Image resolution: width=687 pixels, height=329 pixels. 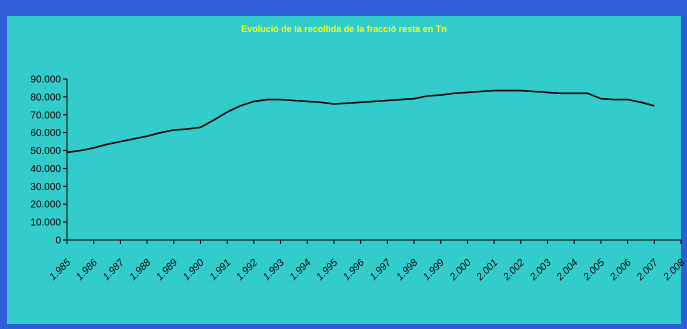 I want to click on y-tick-label: 70.000, so click(x=45, y=115).